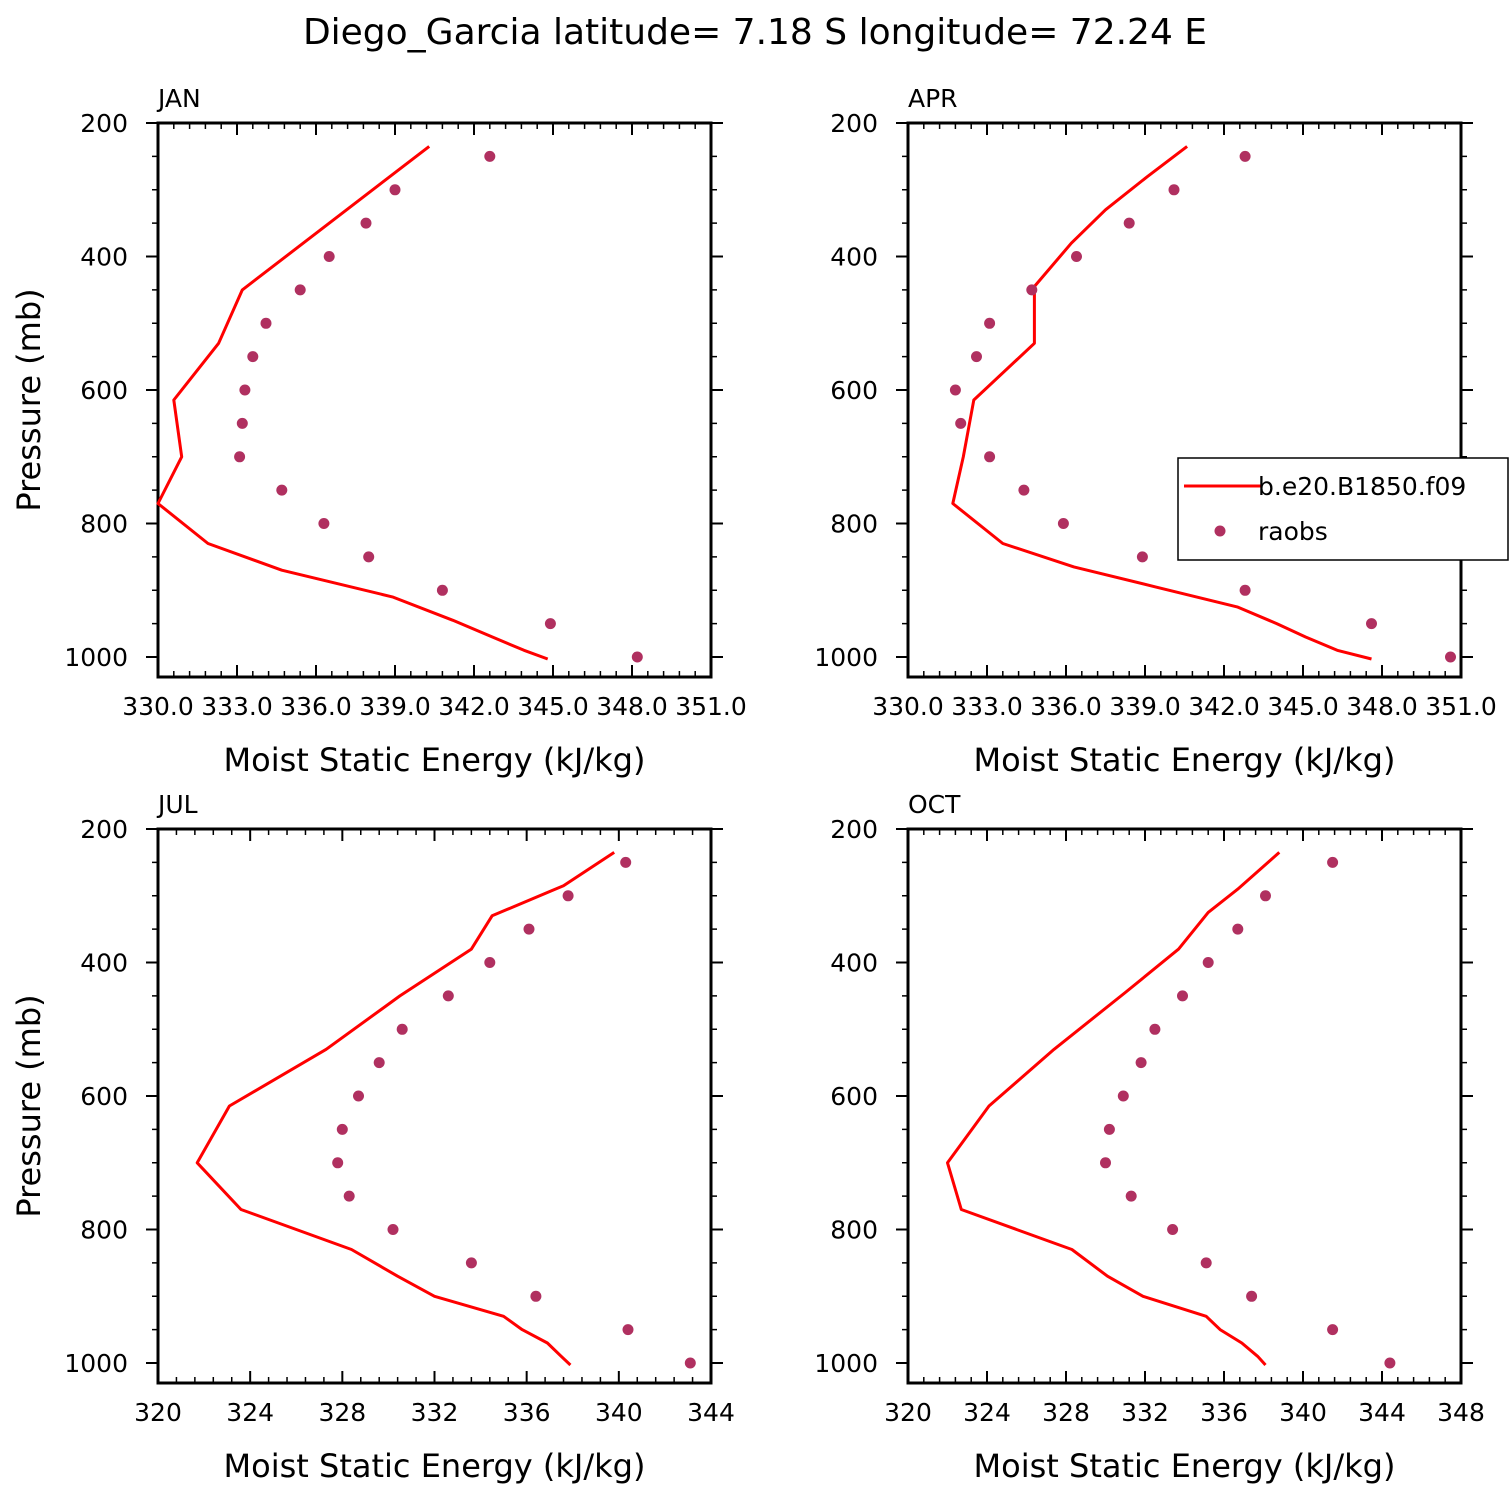 This screenshot has height=1510, width=1510. What do you see at coordinates (711, 706) in the screenshot?
I see `x-tick-label: 351.0` at bounding box center [711, 706].